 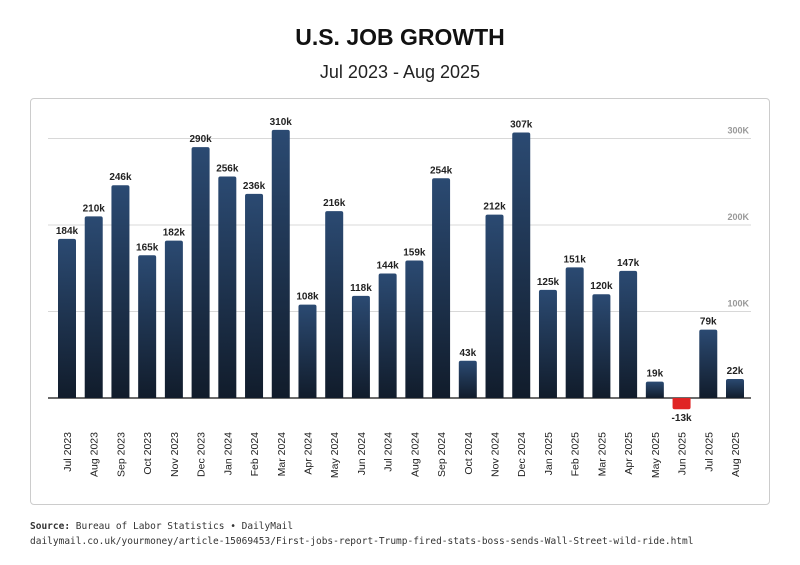 What do you see at coordinates (601, 286) in the screenshot?
I see `data-label: 120k` at bounding box center [601, 286].